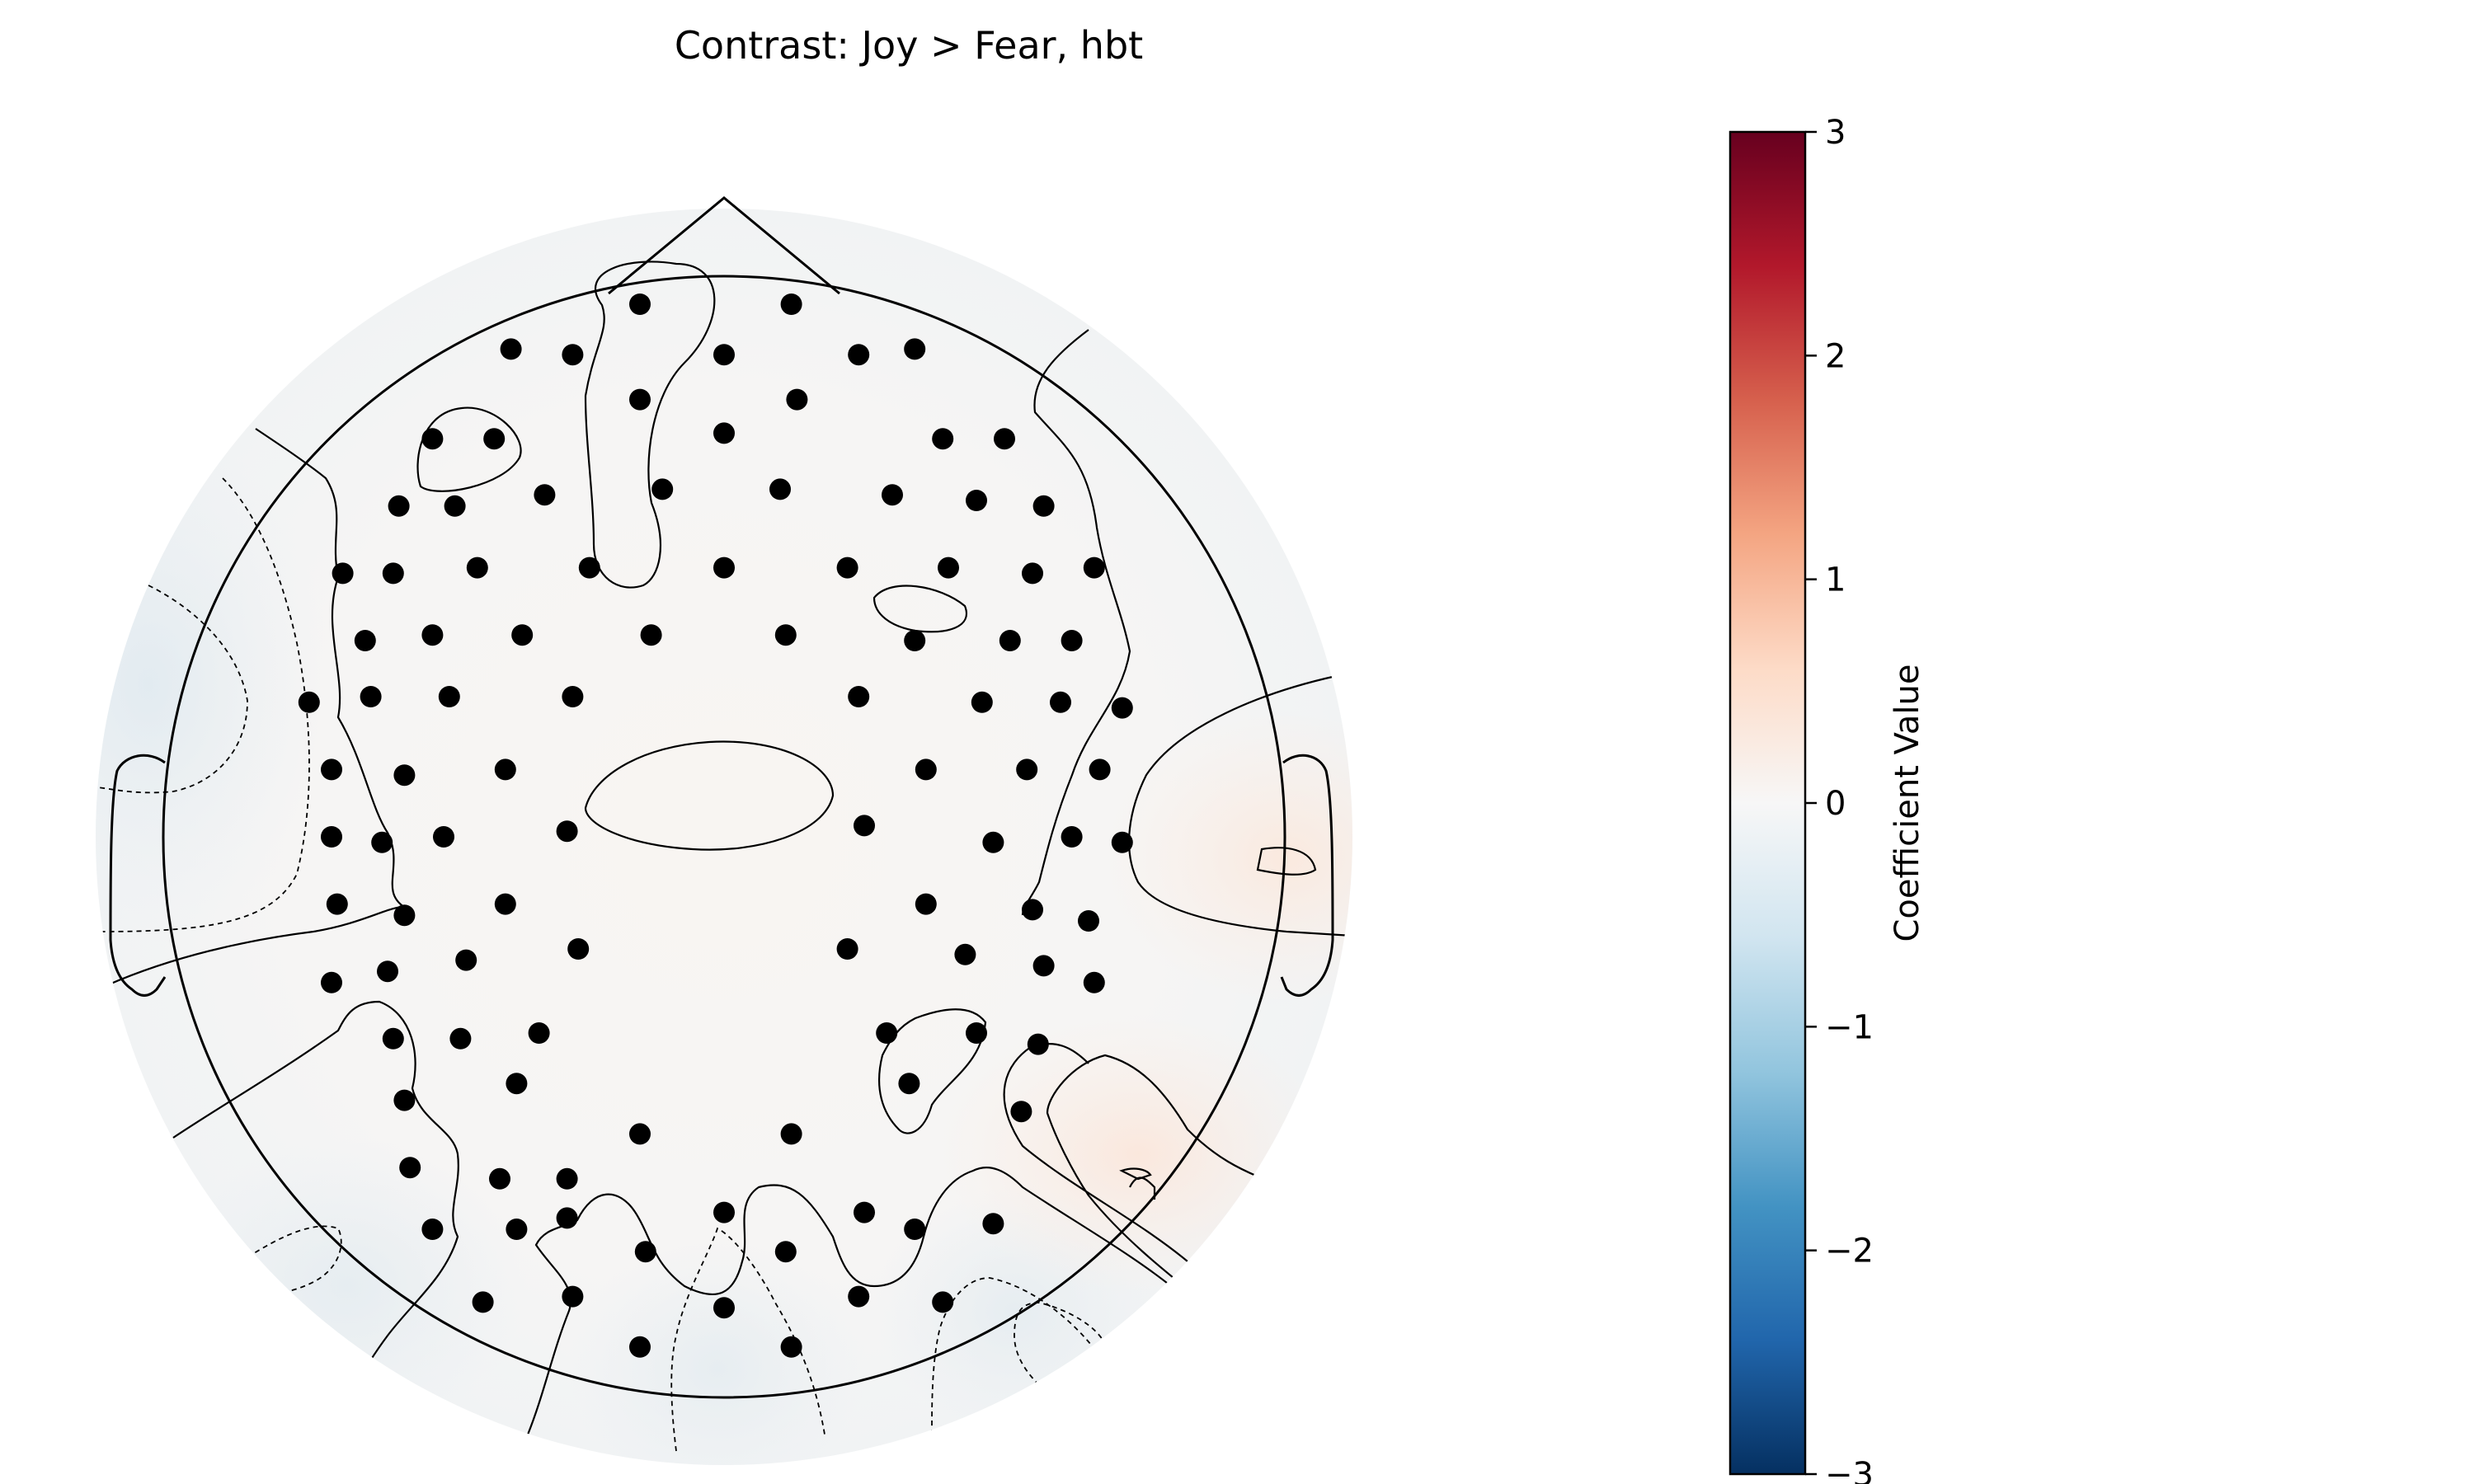 Image resolution: width=2474 pixels, height=1484 pixels. I want to click on left-ear, so click(138, 876).